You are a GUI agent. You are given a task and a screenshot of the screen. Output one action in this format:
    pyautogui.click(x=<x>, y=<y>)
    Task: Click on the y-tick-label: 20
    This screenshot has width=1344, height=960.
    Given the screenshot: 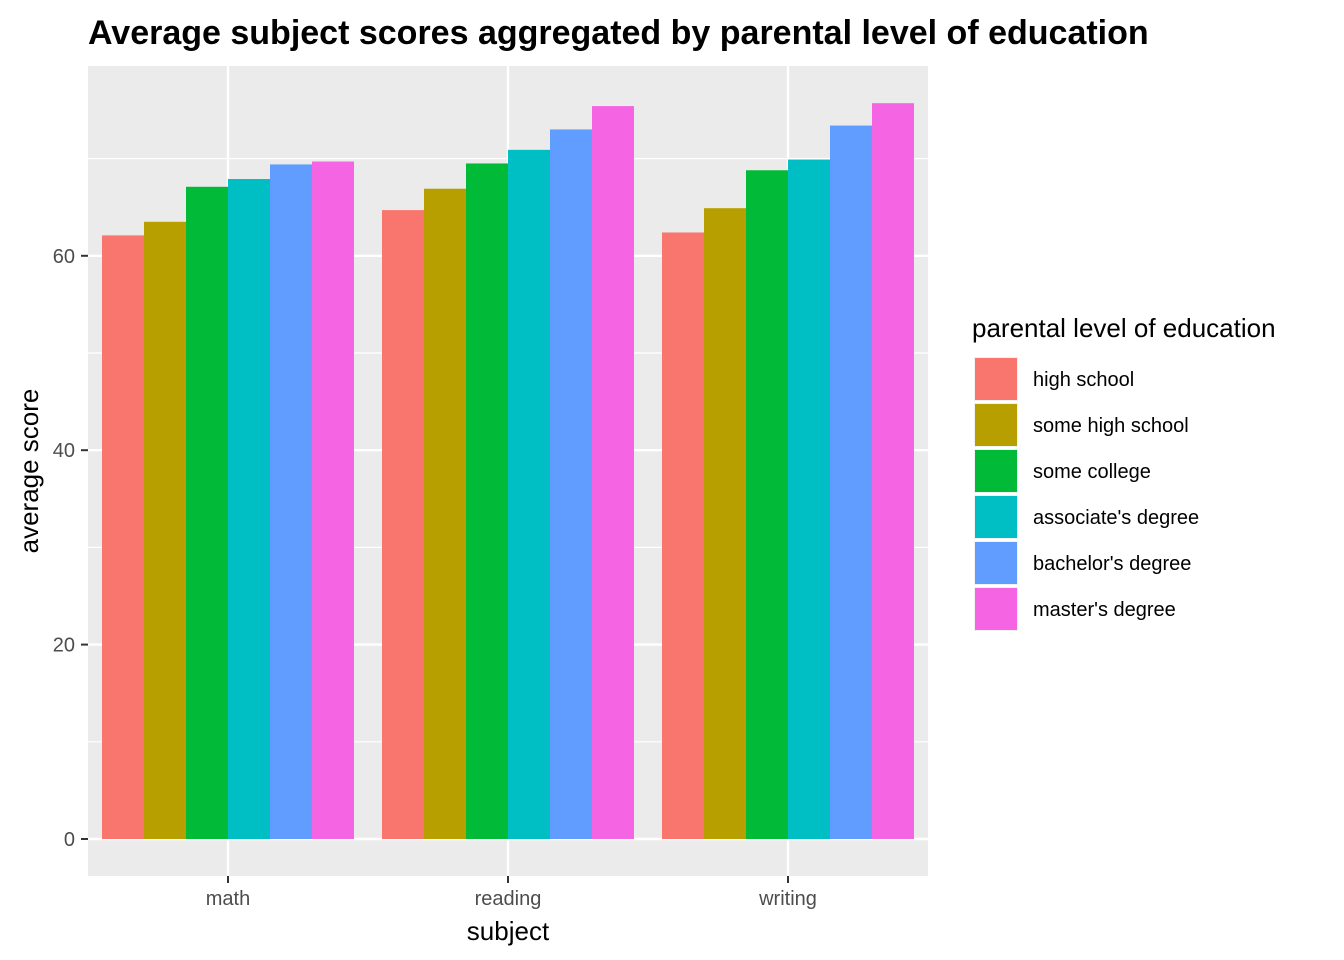 What is the action you would take?
    pyautogui.click(x=64, y=646)
    